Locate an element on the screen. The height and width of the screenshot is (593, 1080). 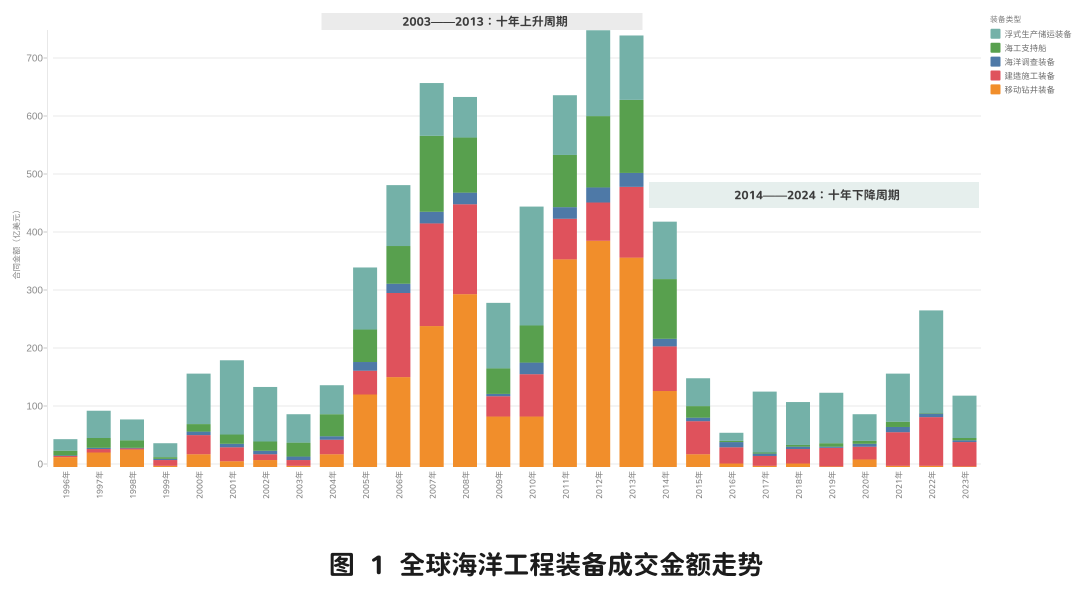
svg-text: 300 is located at coordinates (34, 291).